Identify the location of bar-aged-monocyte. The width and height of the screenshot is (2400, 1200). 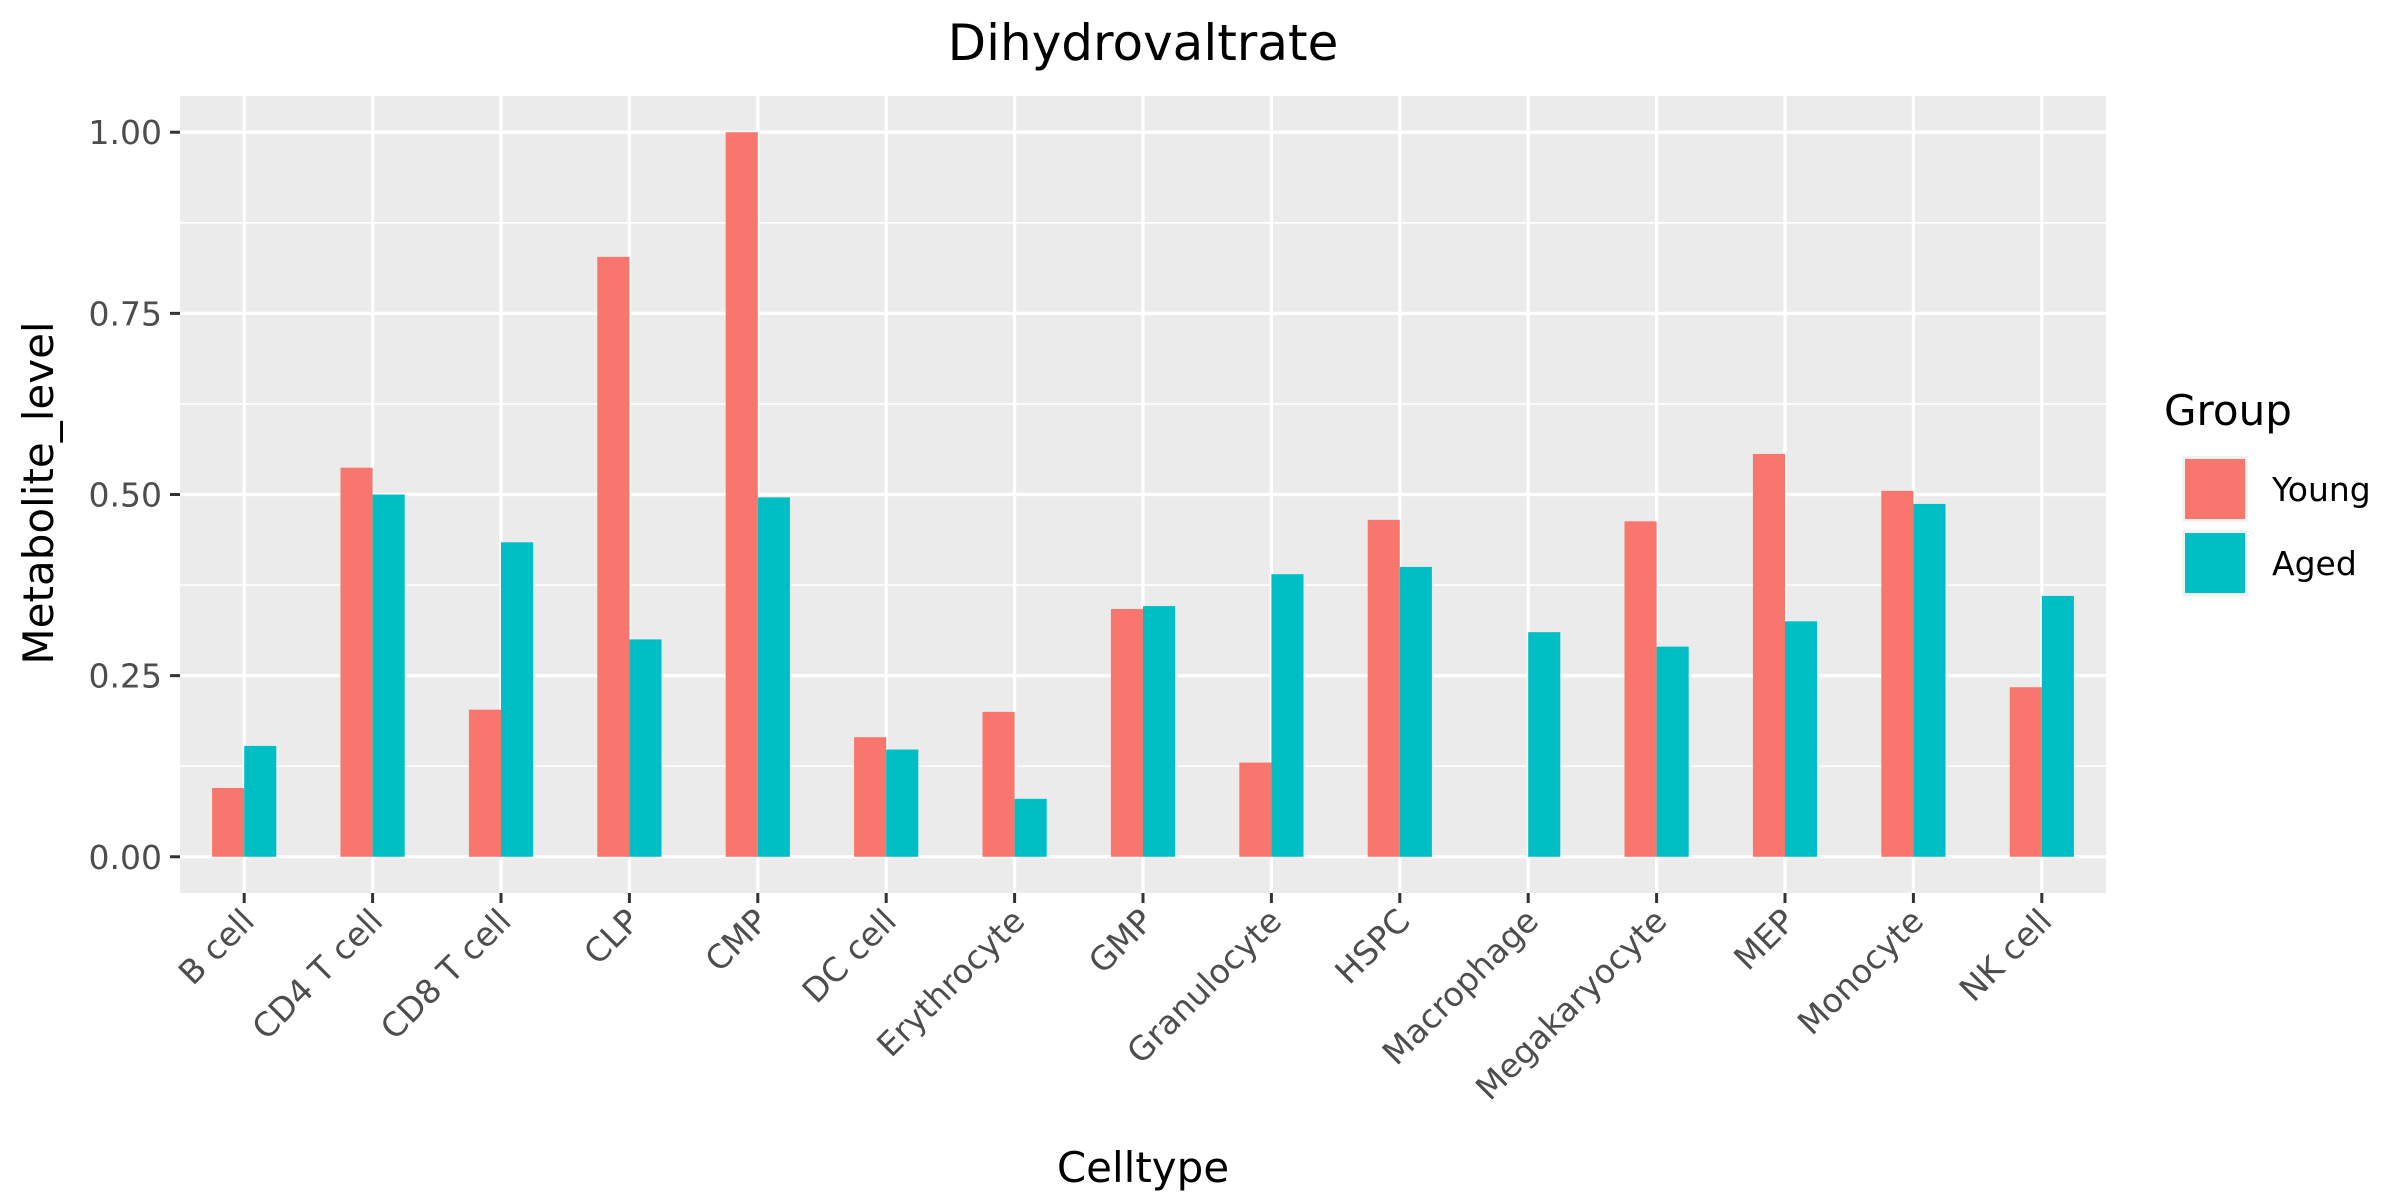
(1929, 680).